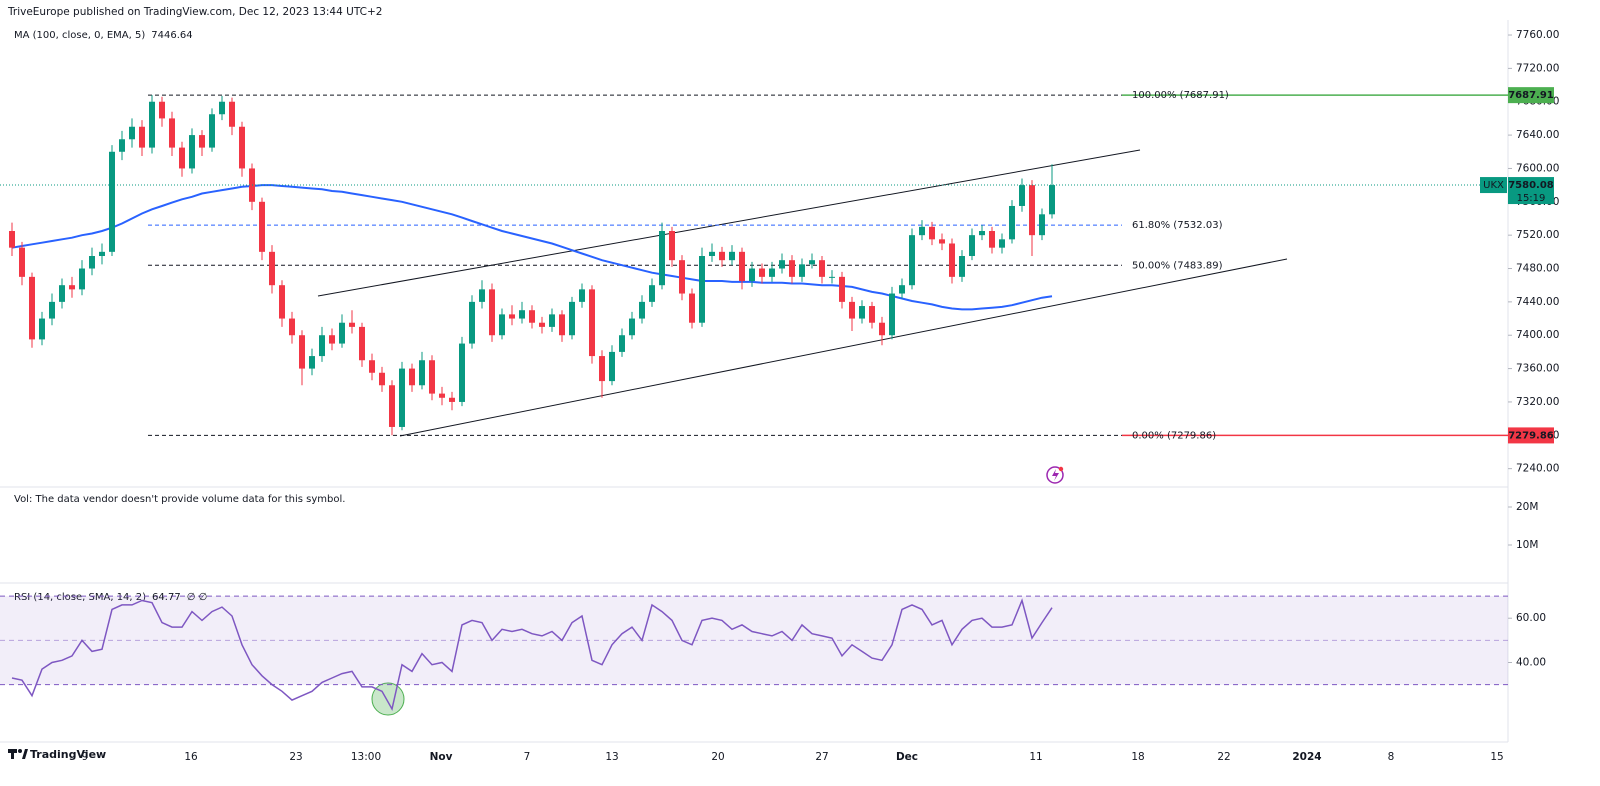  Describe the element at coordinates (1306, 757) in the screenshot. I see `x-tick-label: 2024` at that location.